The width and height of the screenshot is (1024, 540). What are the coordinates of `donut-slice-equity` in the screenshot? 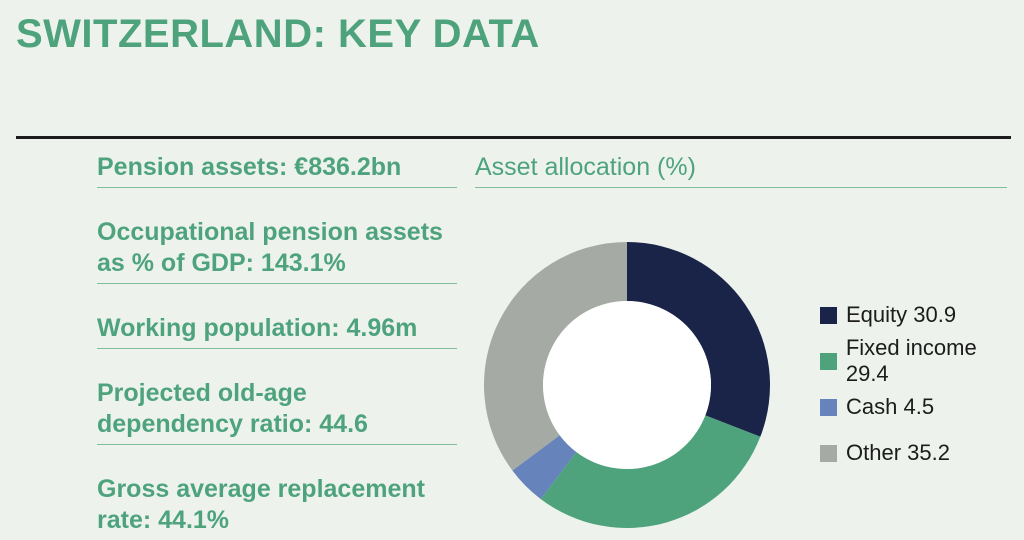 It's located at (698, 339).